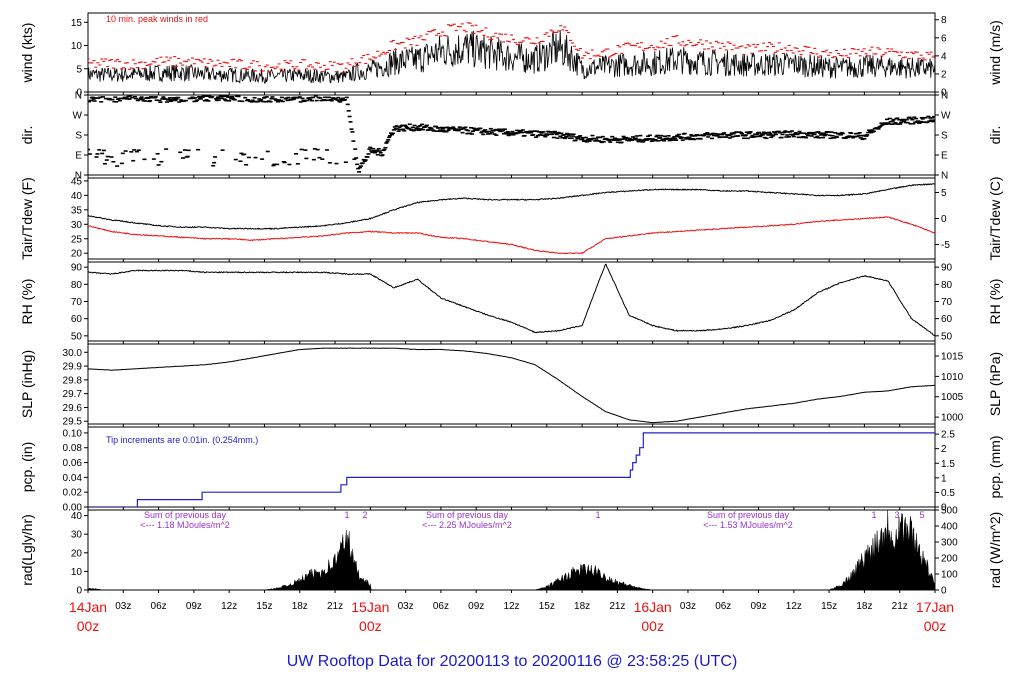  I want to click on ytick-label-right-slp: 1005, so click(952, 397).